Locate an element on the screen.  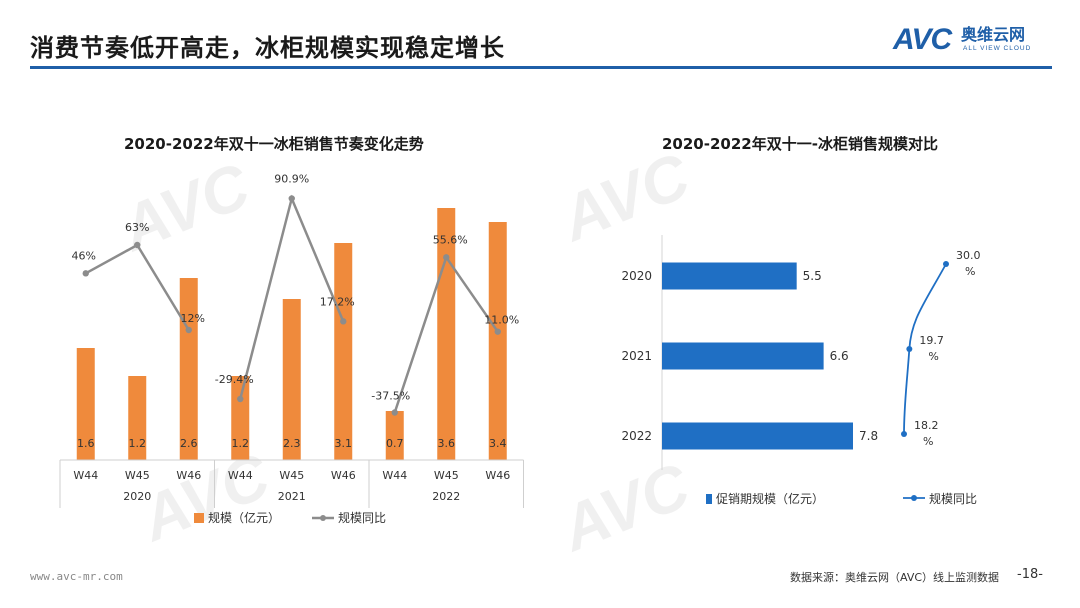
left-group-label: 2021 is located at coordinates (292, 496).